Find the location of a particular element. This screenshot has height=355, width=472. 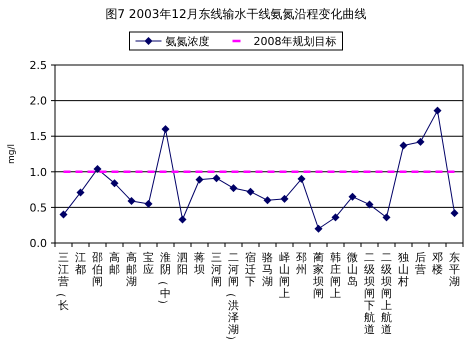

x-tick-label: 泗阳 is located at coordinates (182, 263).